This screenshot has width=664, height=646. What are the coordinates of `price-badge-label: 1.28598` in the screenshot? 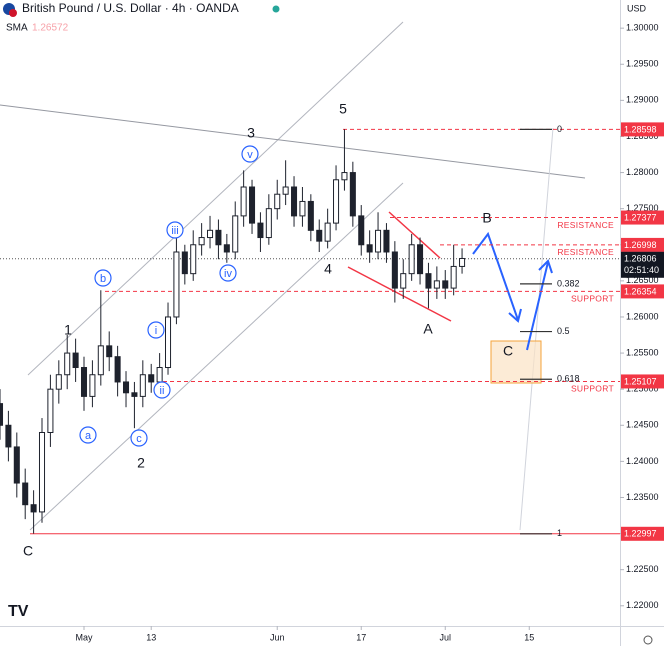 It's located at (640, 129).